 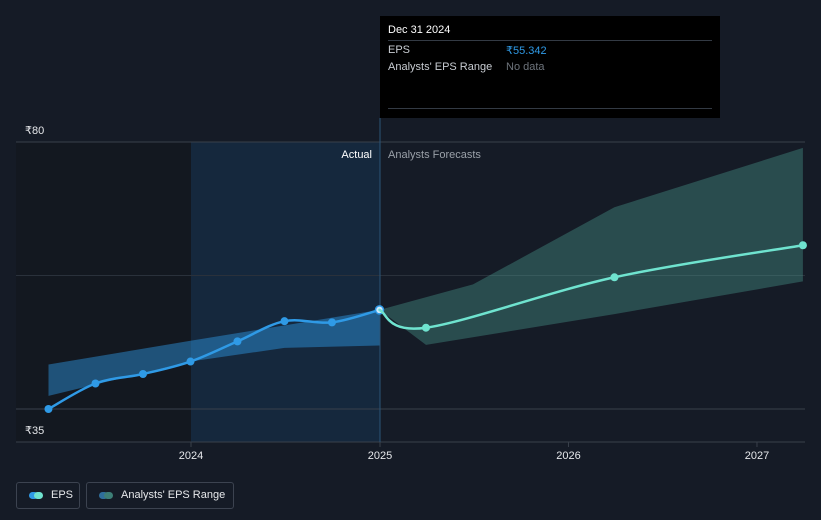 I want to click on y-axis-min-label: ₹35, so click(x=34, y=431).